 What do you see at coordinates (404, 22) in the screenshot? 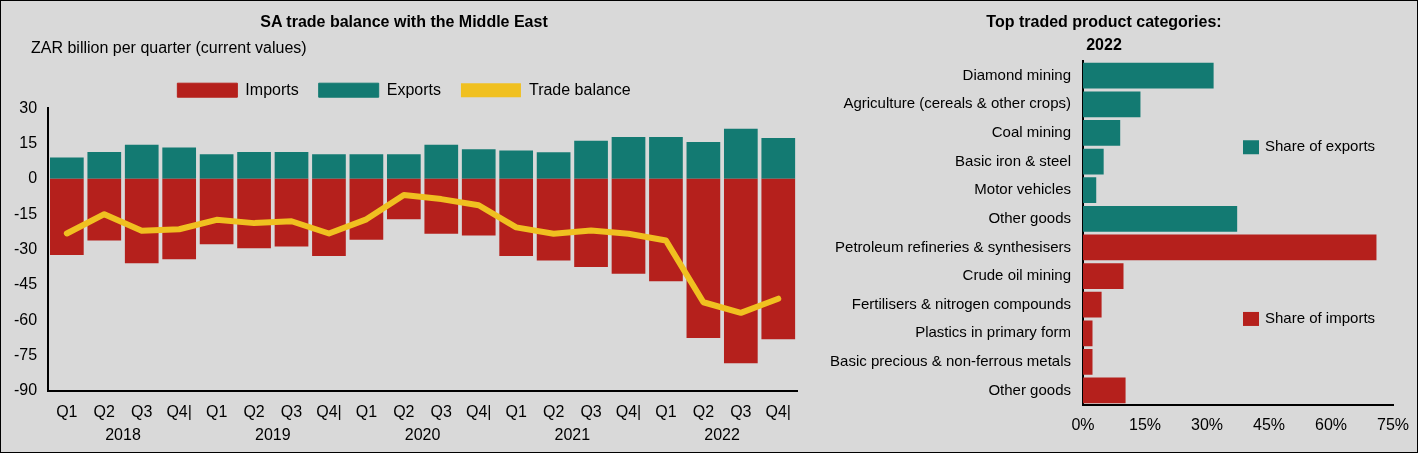
I see `chart-title: SA trade balance with the Middle East` at bounding box center [404, 22].